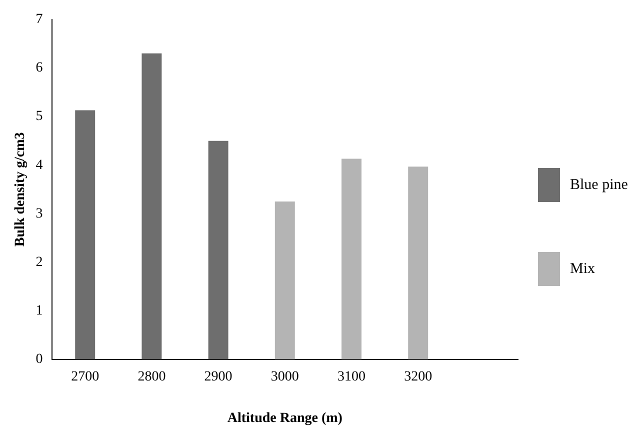 The width and height of the screenshot is (644, 439). I want to click on y-tick-label: 1, so click(39, 311).